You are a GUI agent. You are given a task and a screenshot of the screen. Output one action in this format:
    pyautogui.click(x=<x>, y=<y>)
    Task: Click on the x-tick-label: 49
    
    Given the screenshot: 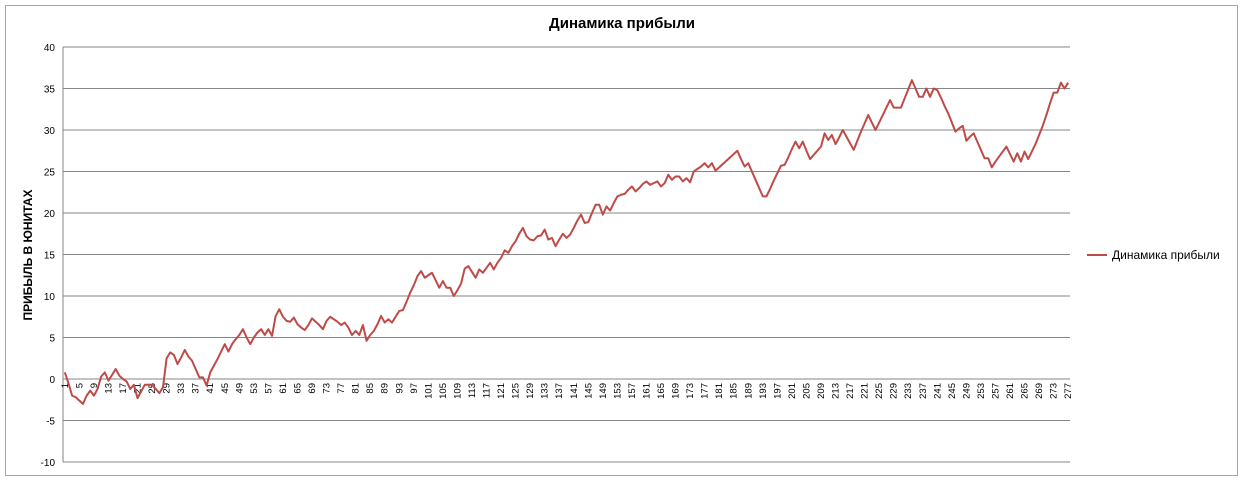 What is the action you would take?
    pyautogui.click(x=239, y=388)
    